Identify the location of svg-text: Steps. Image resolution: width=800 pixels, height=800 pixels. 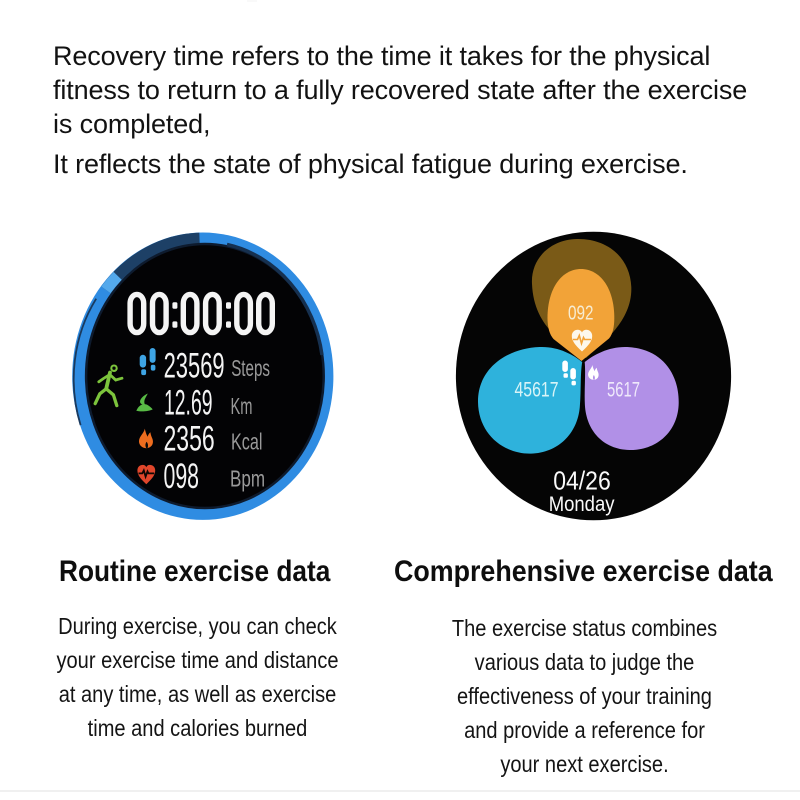
(250, 368).